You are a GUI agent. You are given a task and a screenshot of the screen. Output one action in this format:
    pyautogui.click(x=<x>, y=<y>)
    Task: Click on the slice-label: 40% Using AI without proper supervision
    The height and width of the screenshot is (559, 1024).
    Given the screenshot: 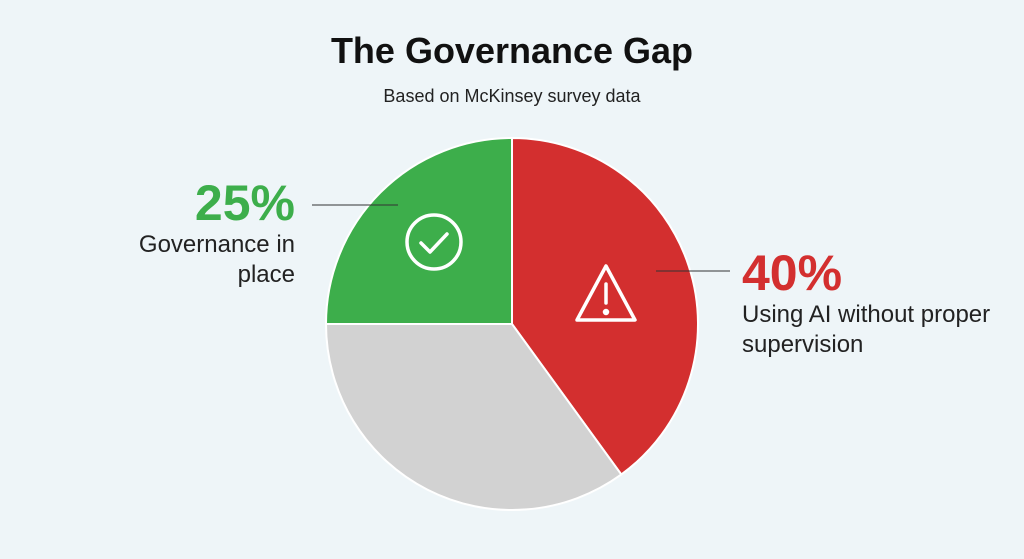 What is the action you would take?
    pyautogui.click(x=867, y=303)
    